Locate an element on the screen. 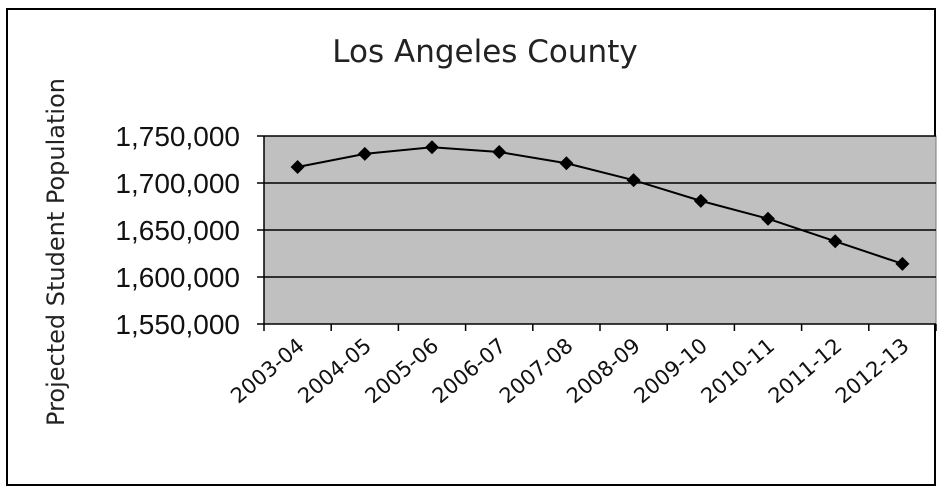  x-tick-label: 2010-11 is located at coordinates (738, 370).